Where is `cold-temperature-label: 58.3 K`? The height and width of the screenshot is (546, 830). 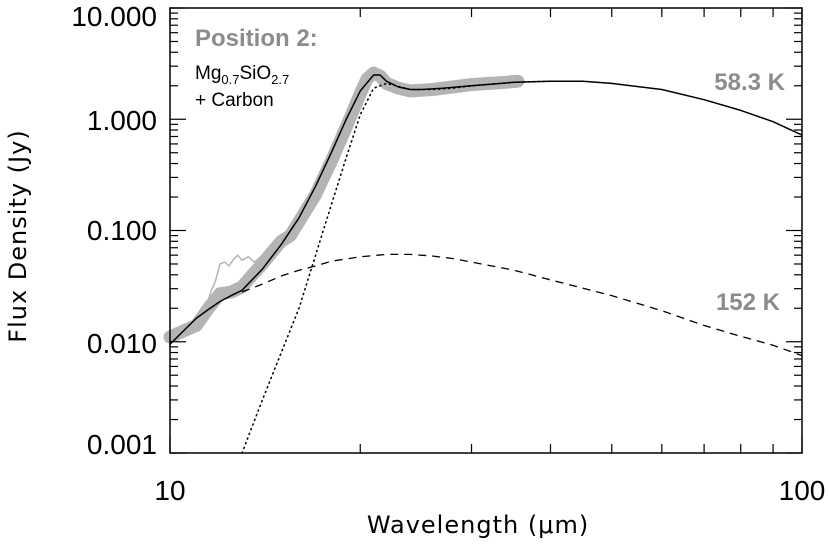 cold-temperature-label: 58.3 K is located at coordinates (749, 82).